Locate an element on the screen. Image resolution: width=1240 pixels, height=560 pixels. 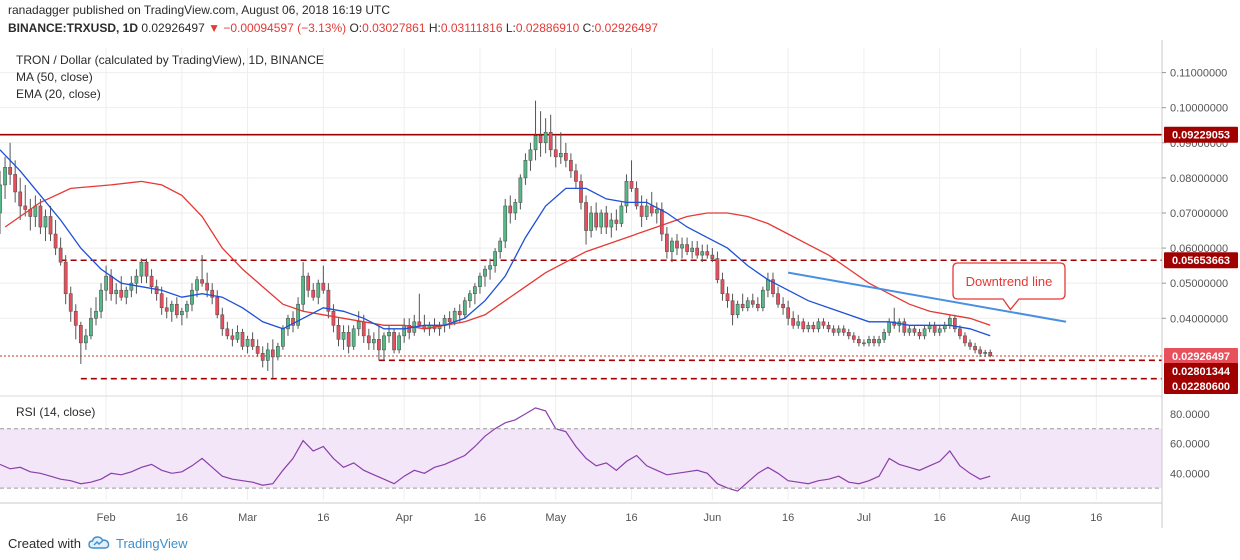
ema20-legend: EMA (20, close) is located at coordinates (58, 94).